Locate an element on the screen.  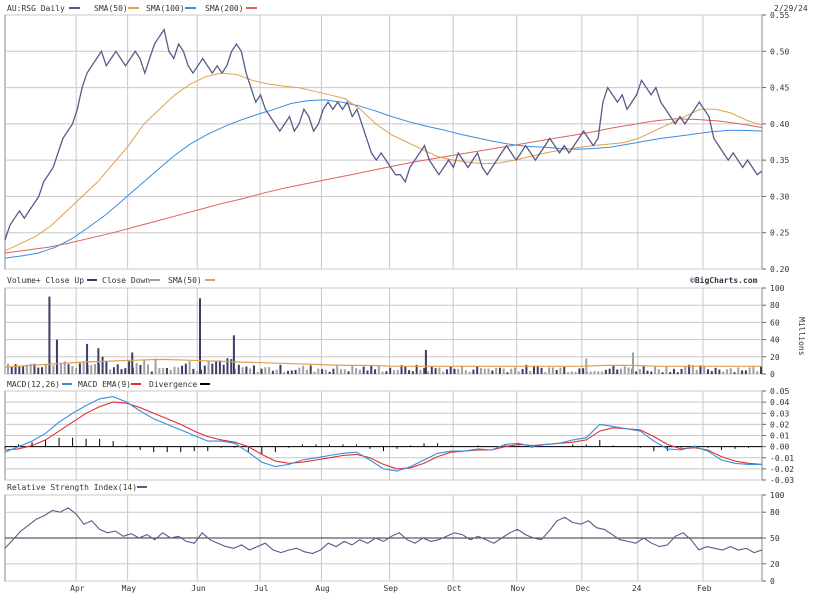
rsi-legend-label: Relative Strength Index(14) is located at coordinates (72, 487).